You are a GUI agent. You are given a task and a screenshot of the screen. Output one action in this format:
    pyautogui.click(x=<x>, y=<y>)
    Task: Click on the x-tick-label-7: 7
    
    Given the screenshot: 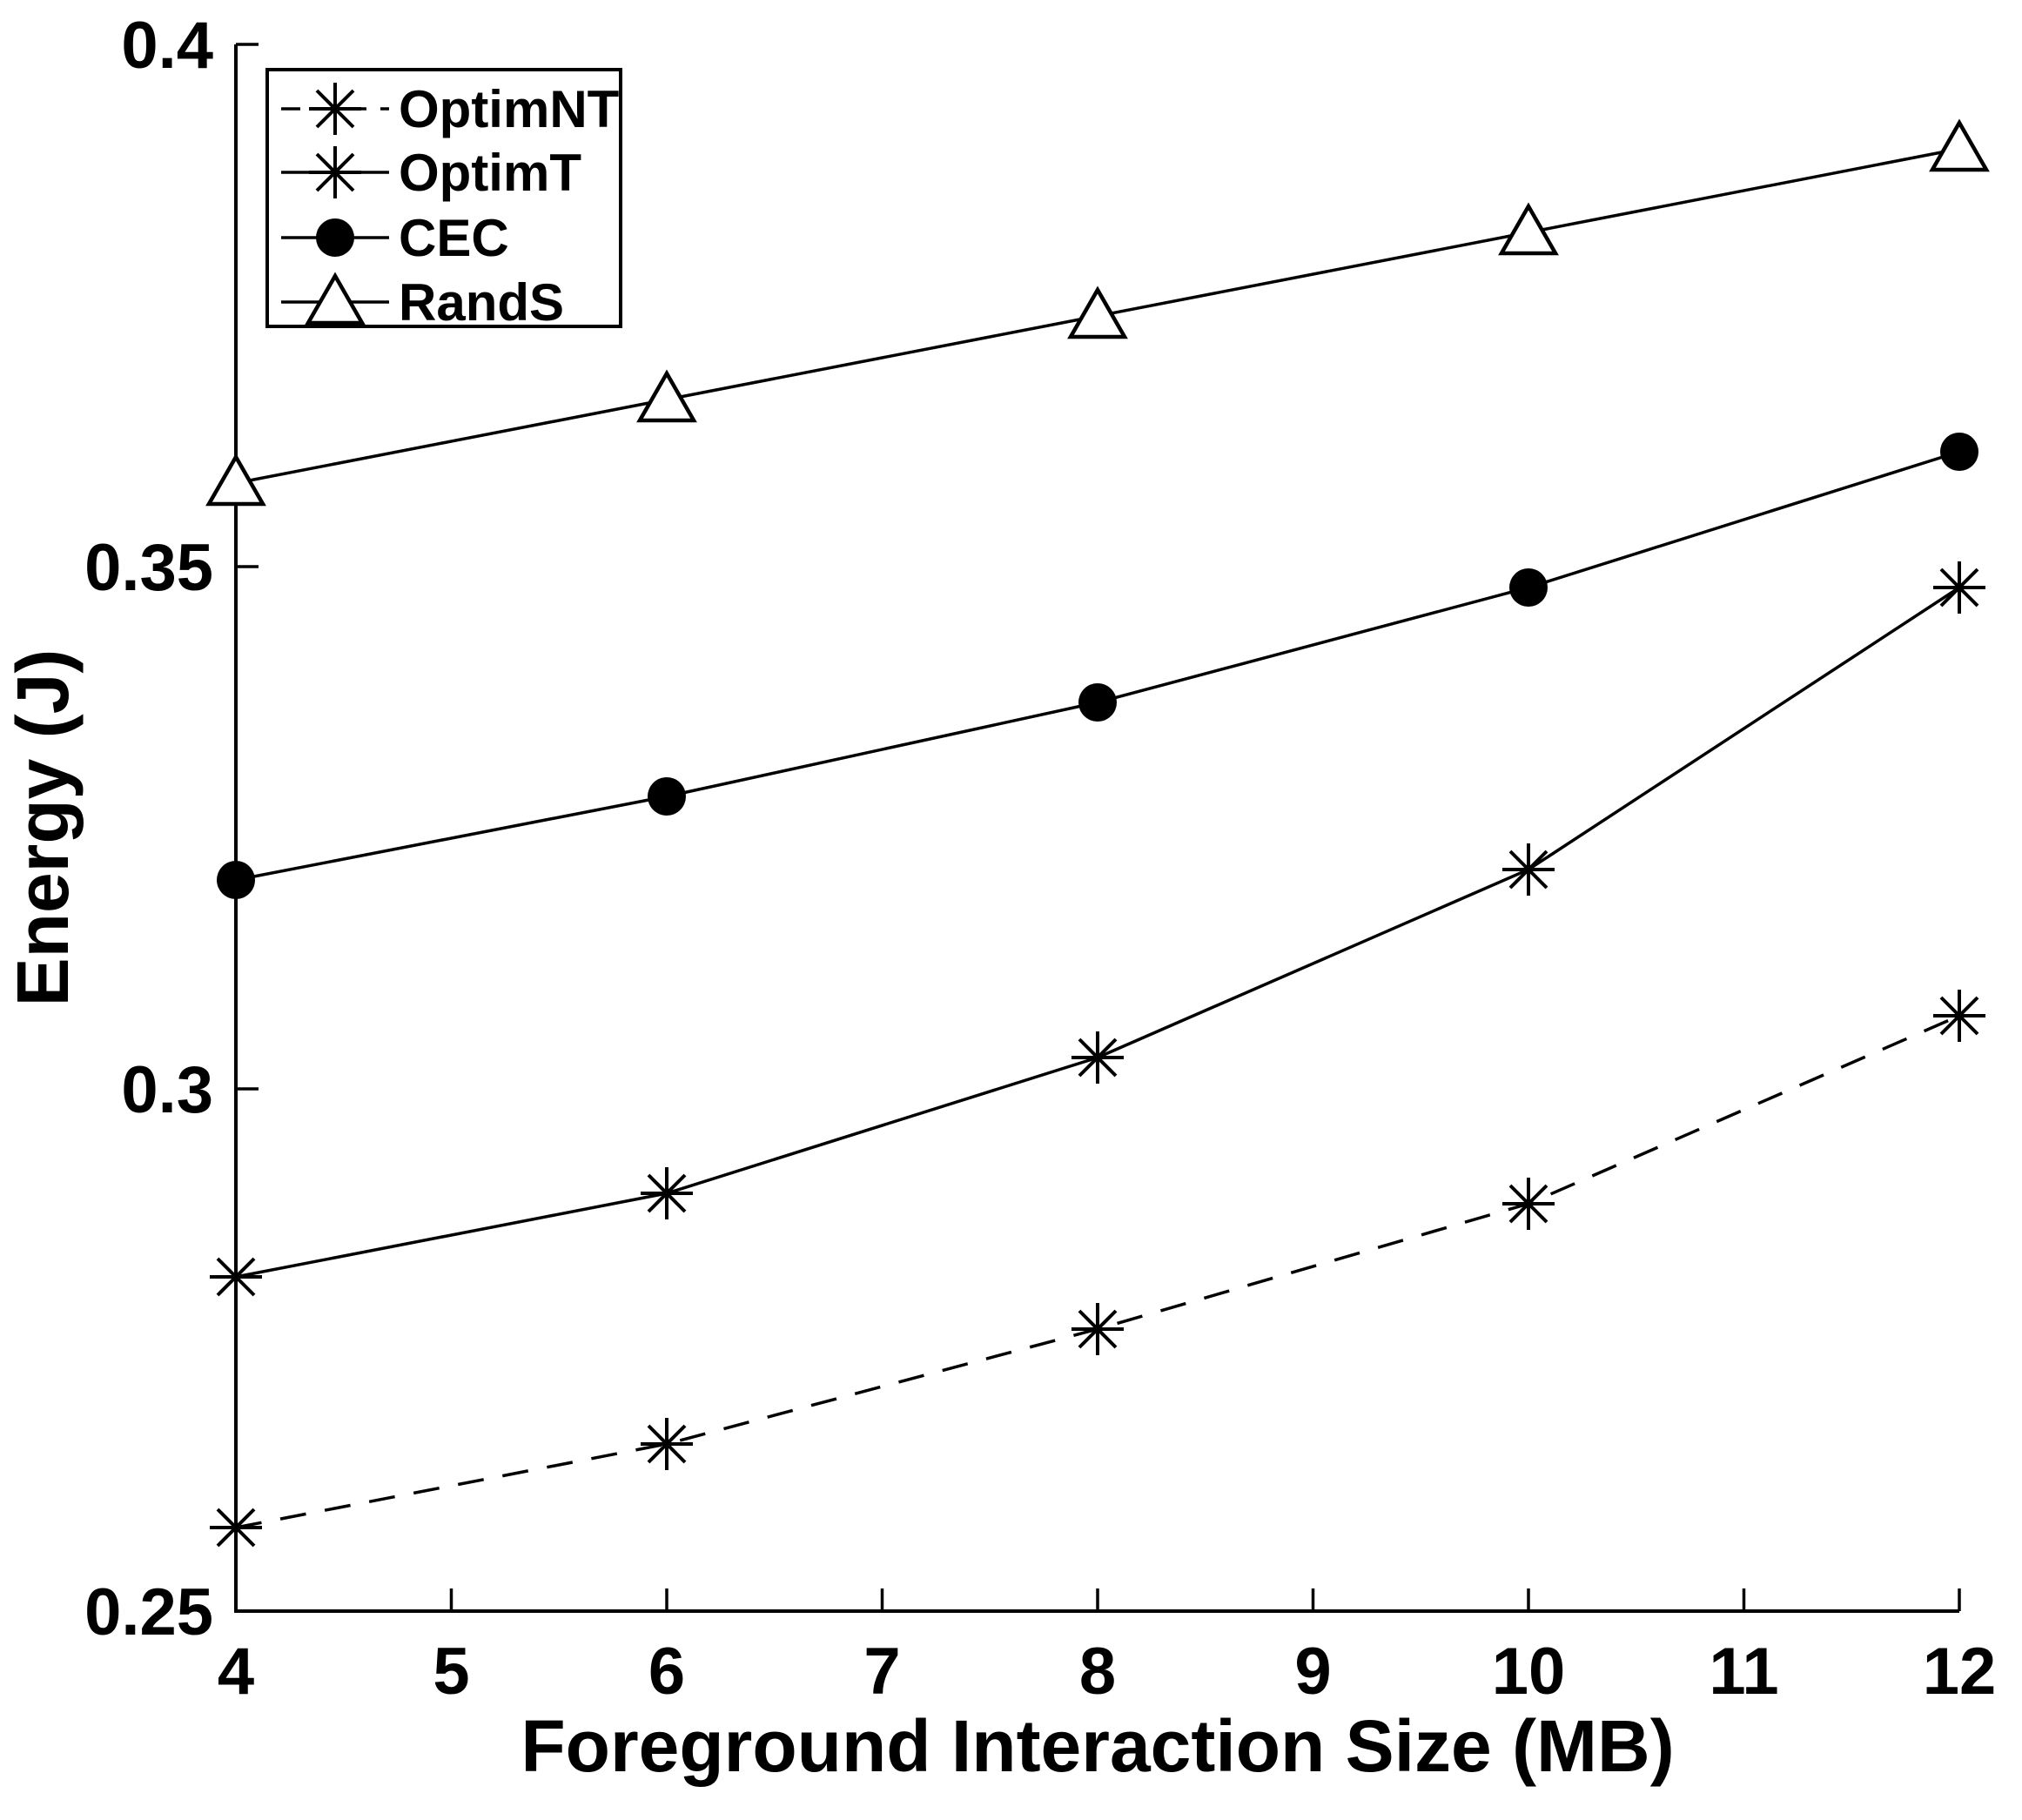 What is the action you would take?
    pyautogui.click(x=881, y=1672)
    